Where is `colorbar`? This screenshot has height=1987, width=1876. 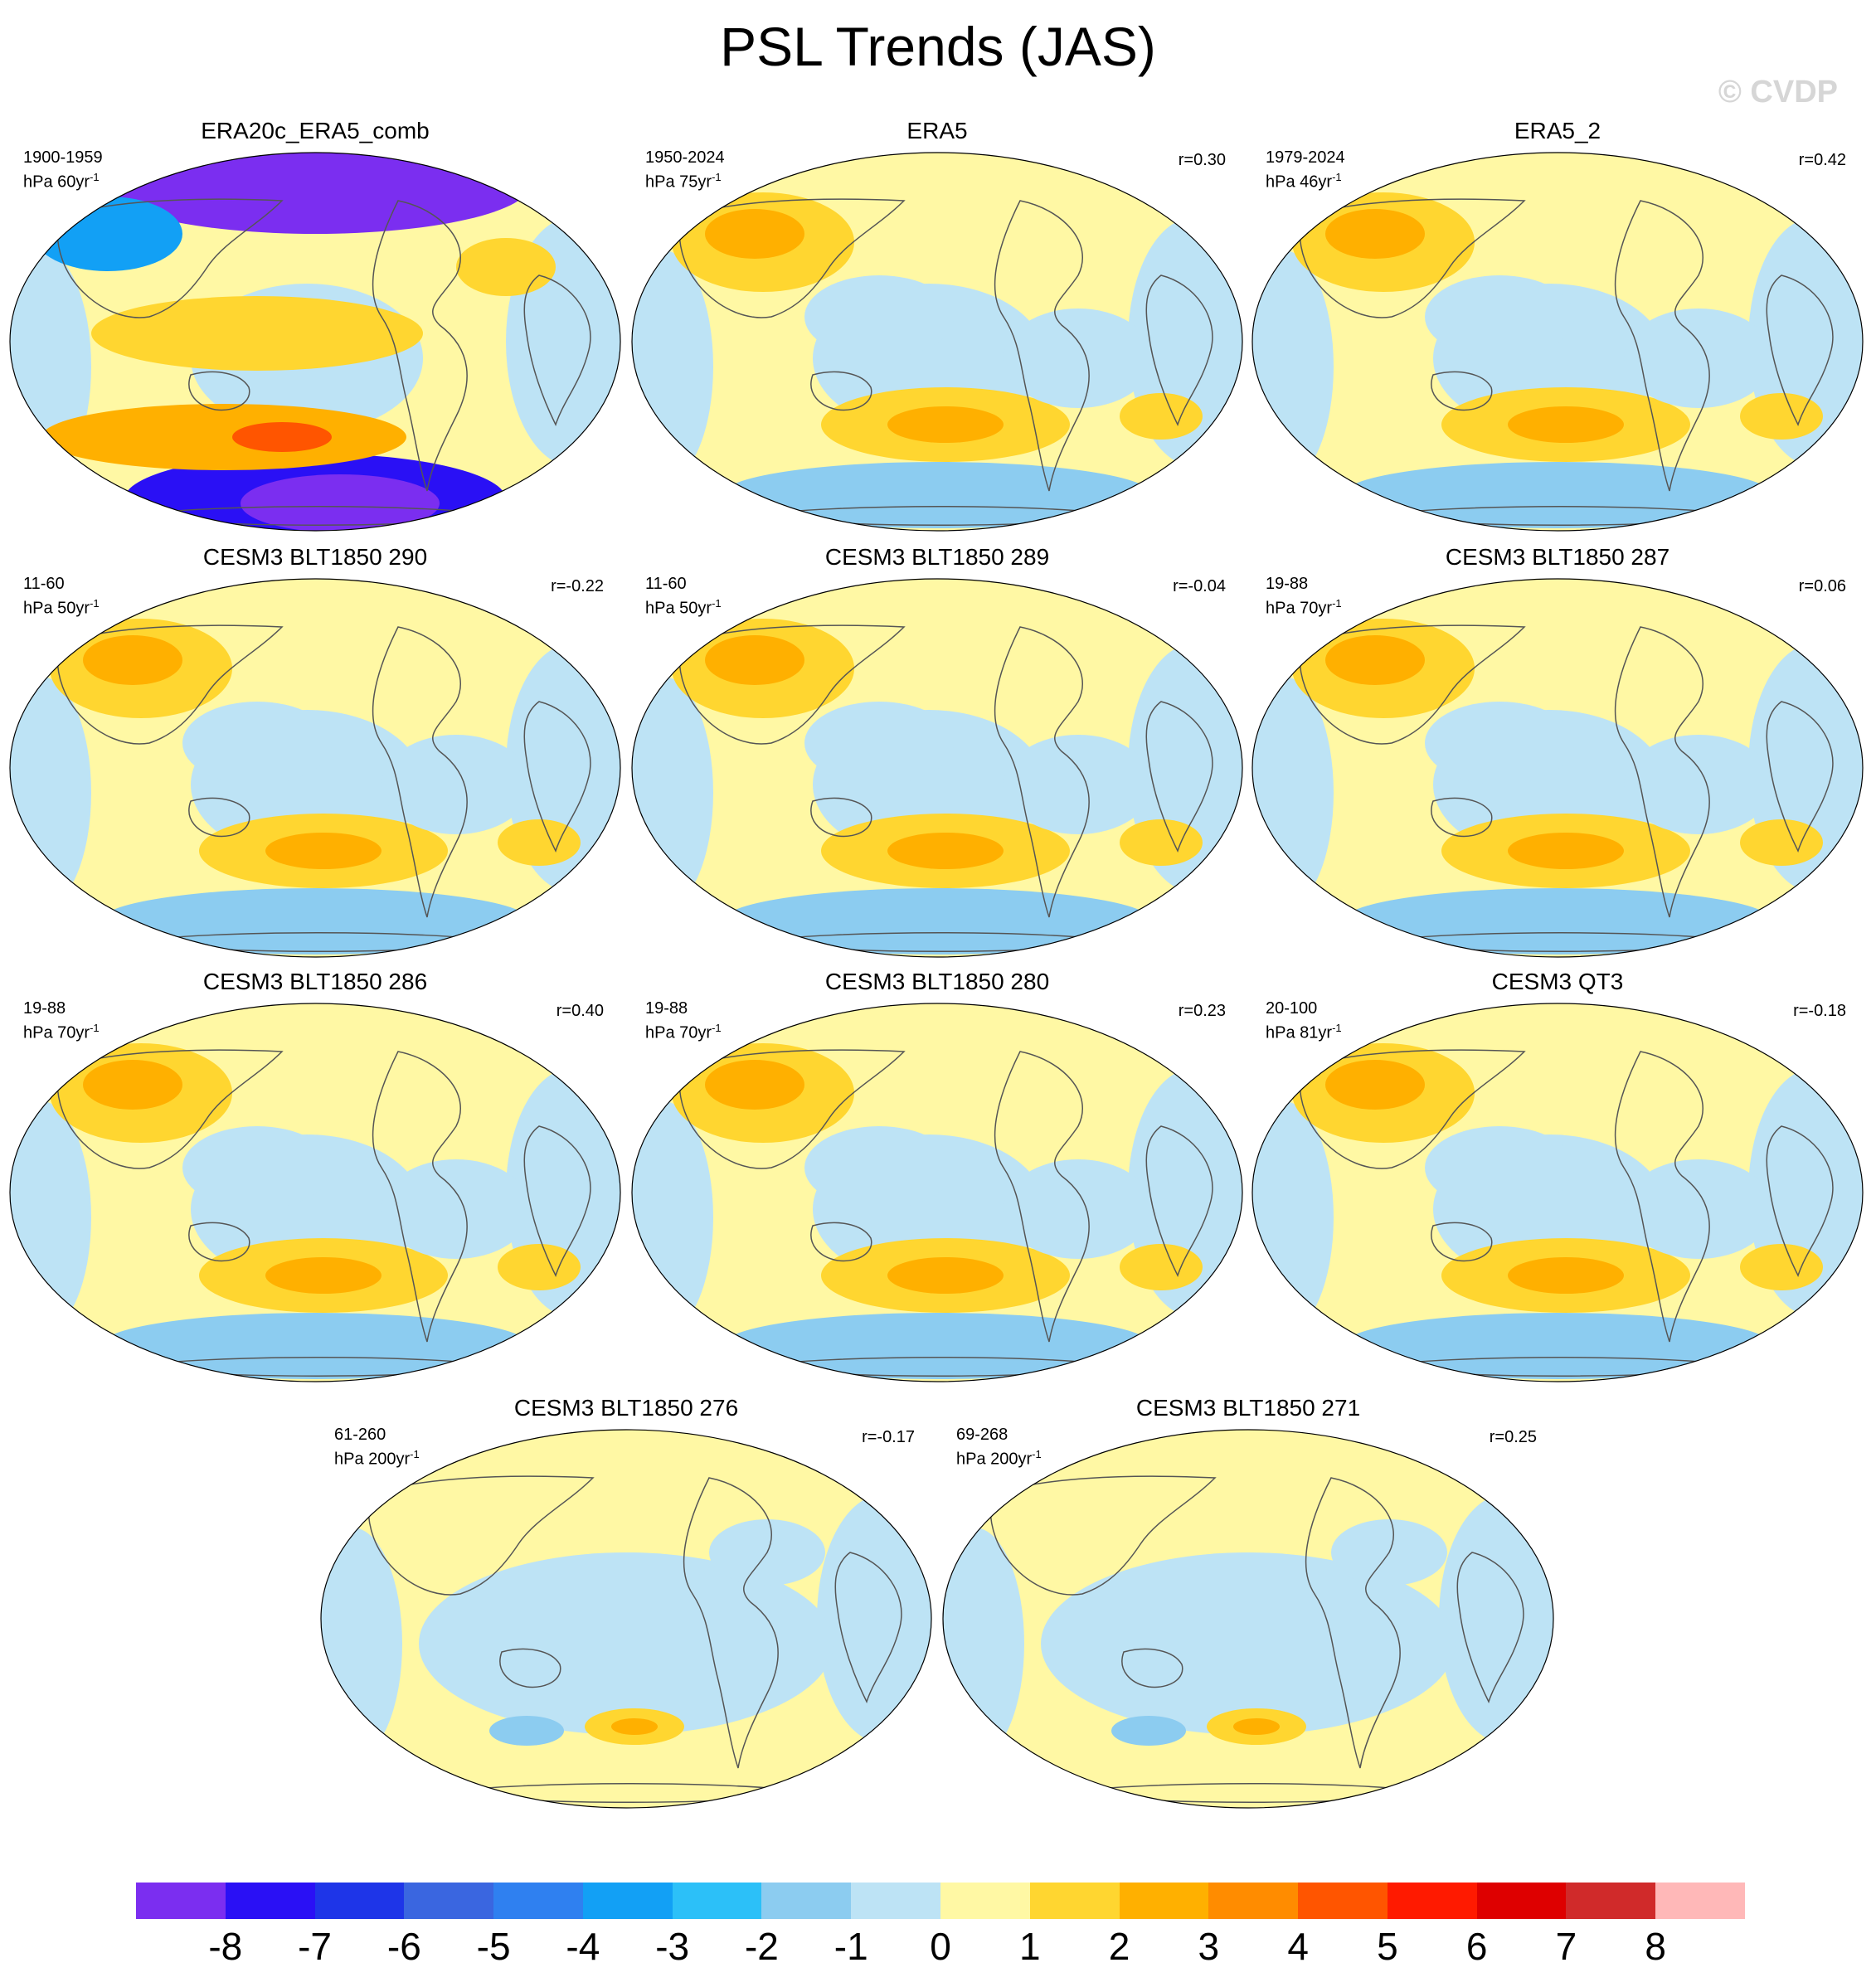 colorbar is located at coordinates (941, 1901).